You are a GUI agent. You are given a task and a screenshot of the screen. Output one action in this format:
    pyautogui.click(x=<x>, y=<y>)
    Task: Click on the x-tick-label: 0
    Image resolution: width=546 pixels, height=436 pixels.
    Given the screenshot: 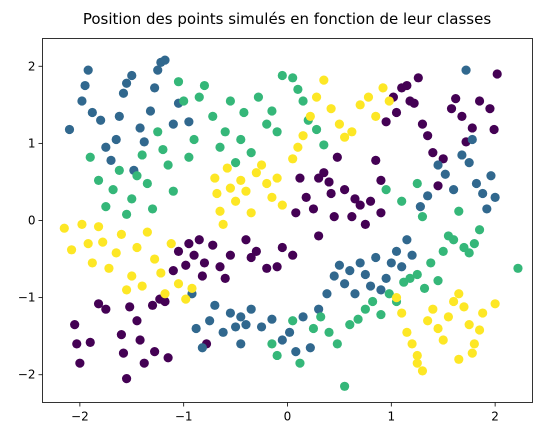 What is the action you would take?
    pyautogui.click(x=288, y=417)
    